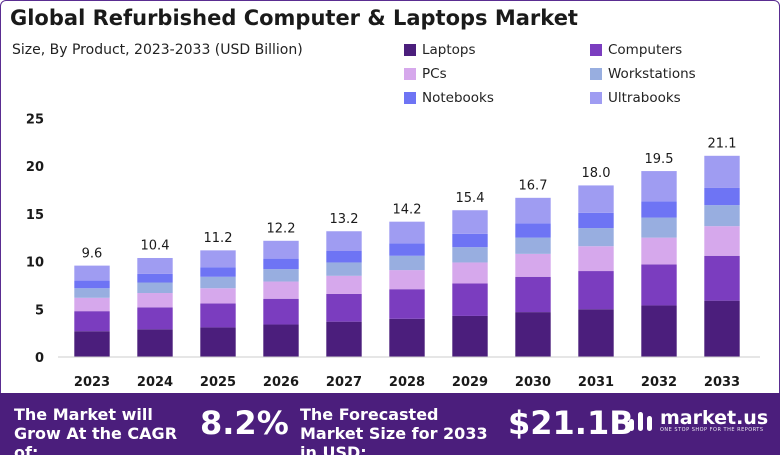 Image resolution: width=780 pixels, height=462 pixels. What do you see at coordinates (497, 98) in the screenshot?
I see `legend-item-notebooks: Notebooks` at bounding box center [497, 98].